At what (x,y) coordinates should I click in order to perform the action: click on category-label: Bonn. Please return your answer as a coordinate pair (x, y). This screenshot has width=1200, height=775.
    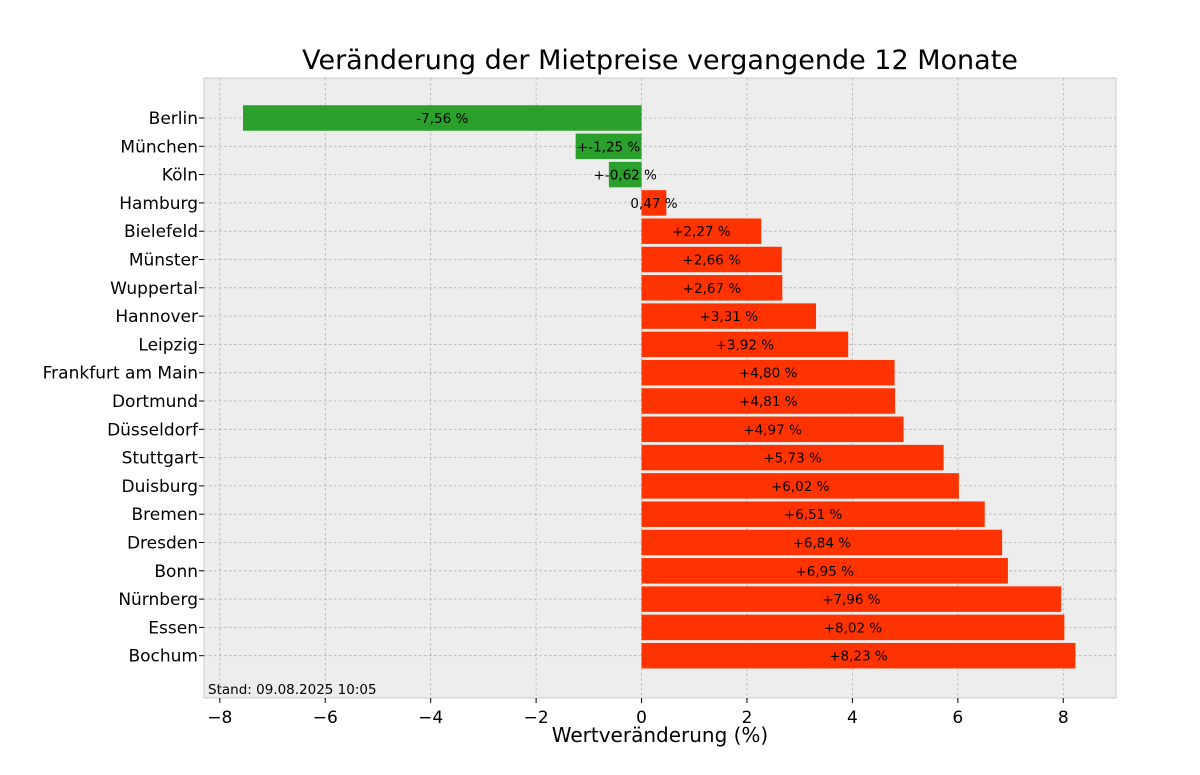
    Looking at the image, I should click on (176, 572).